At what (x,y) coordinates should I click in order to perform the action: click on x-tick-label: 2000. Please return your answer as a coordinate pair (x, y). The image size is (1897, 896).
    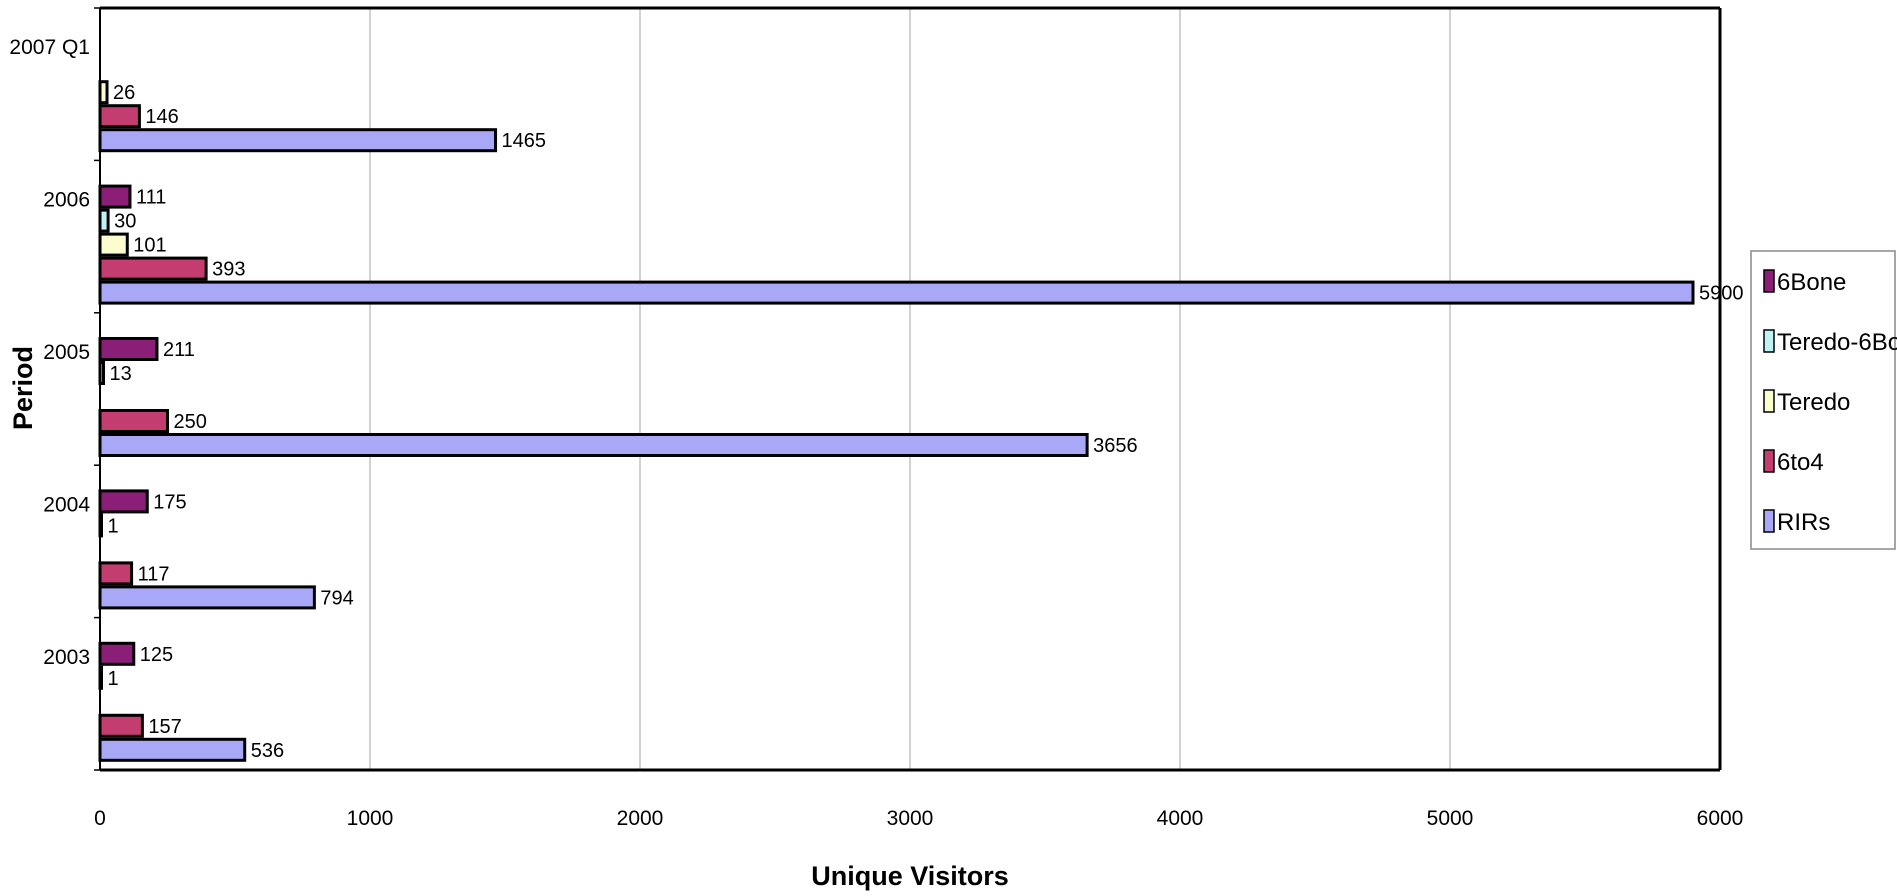
    Looking at the image, I should click on (640, 818).